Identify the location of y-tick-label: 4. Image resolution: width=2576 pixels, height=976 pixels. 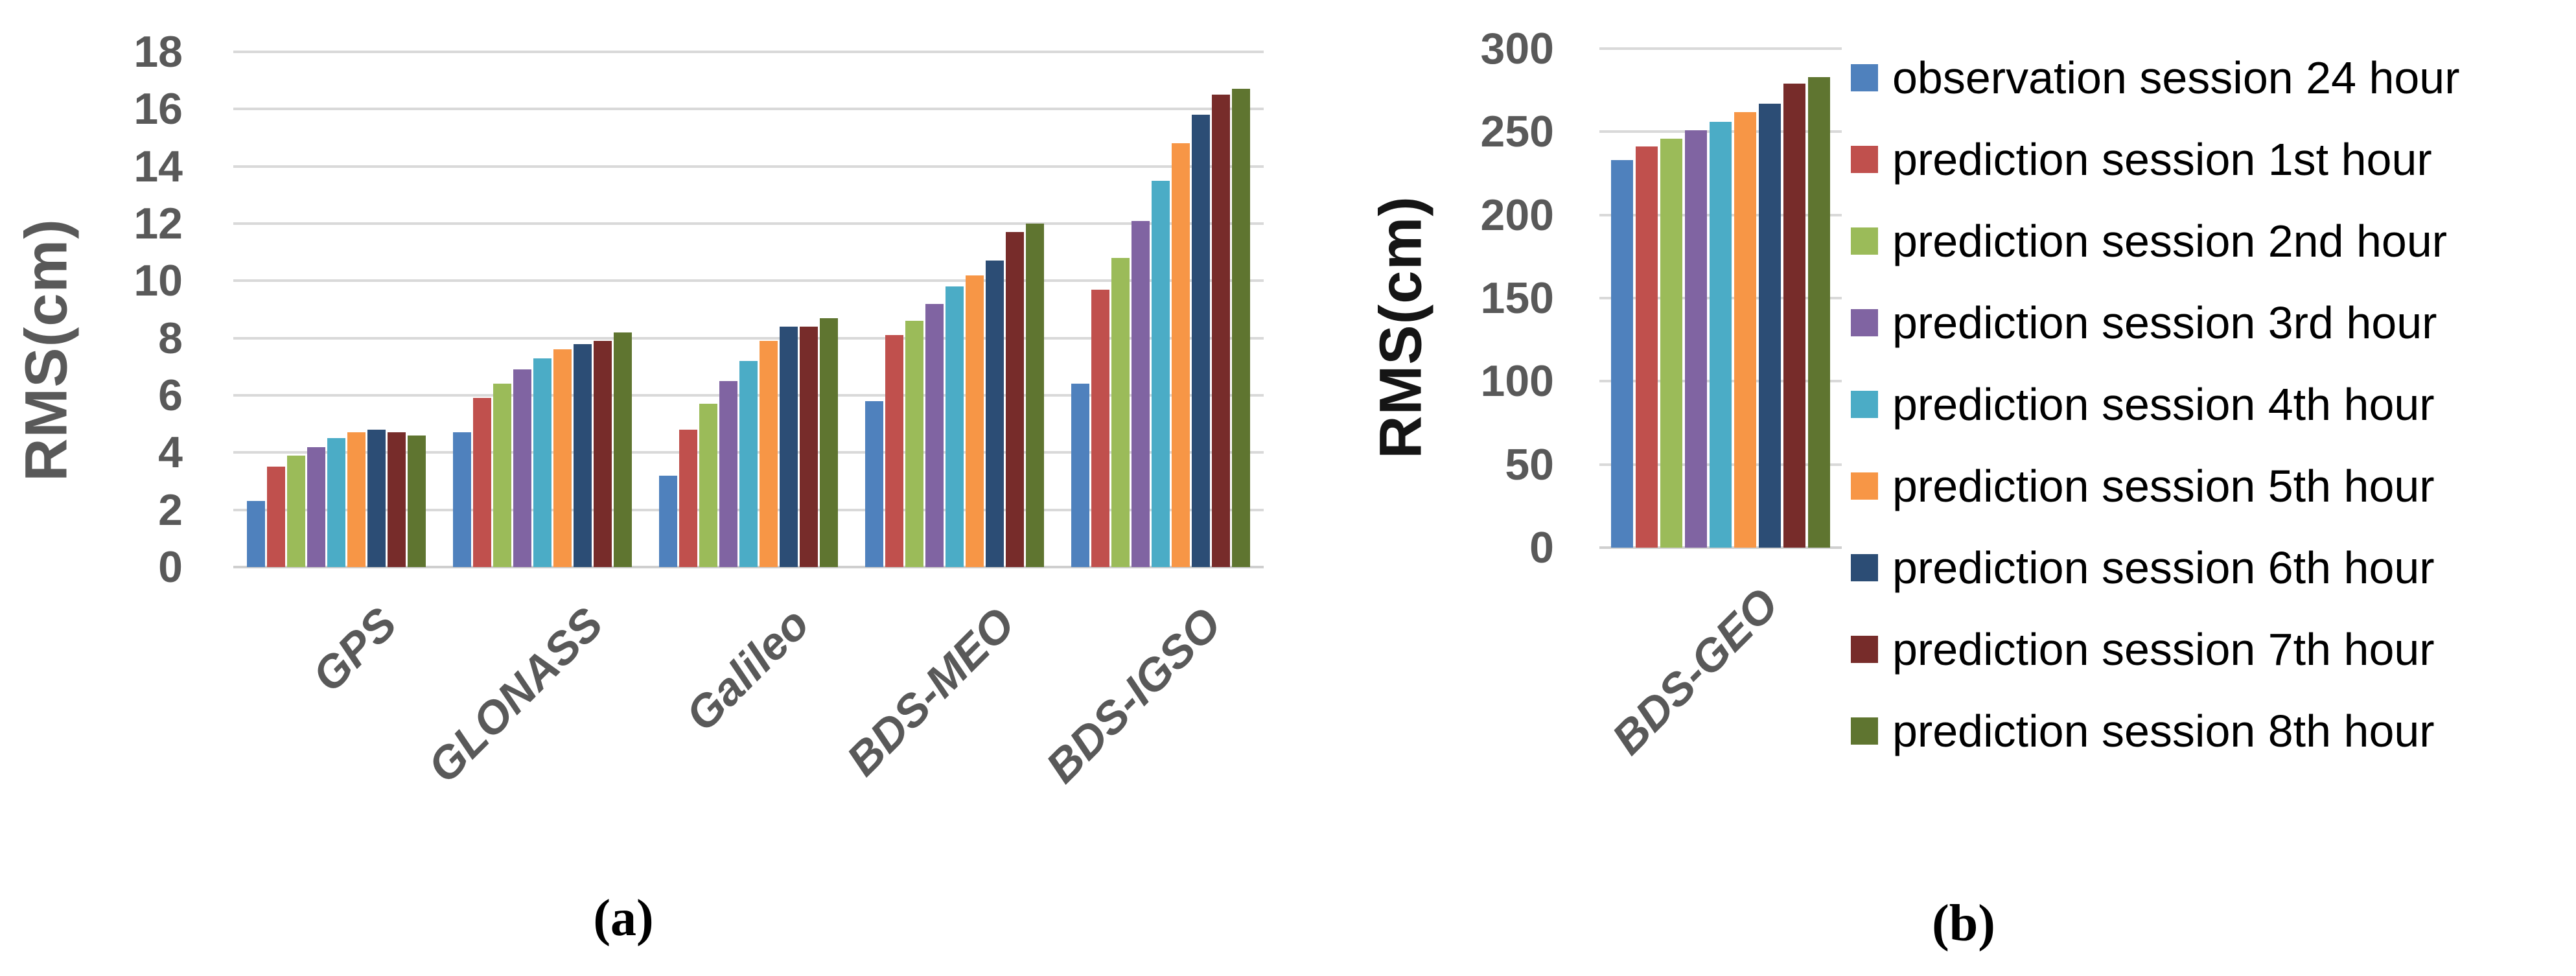
(171, 453).